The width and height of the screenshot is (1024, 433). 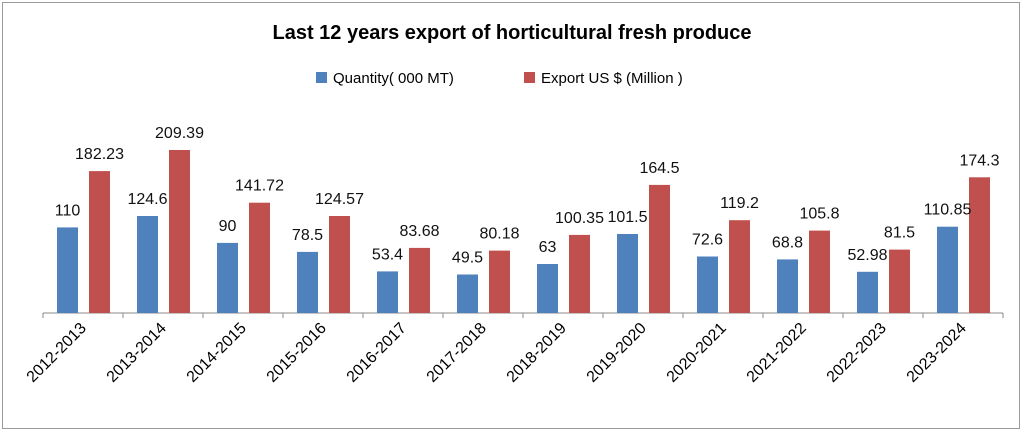 What do you see at coordinates (579, 273) in the screenshot?
I see `bar-export-2018-2019` at bounding box center [579, 273].